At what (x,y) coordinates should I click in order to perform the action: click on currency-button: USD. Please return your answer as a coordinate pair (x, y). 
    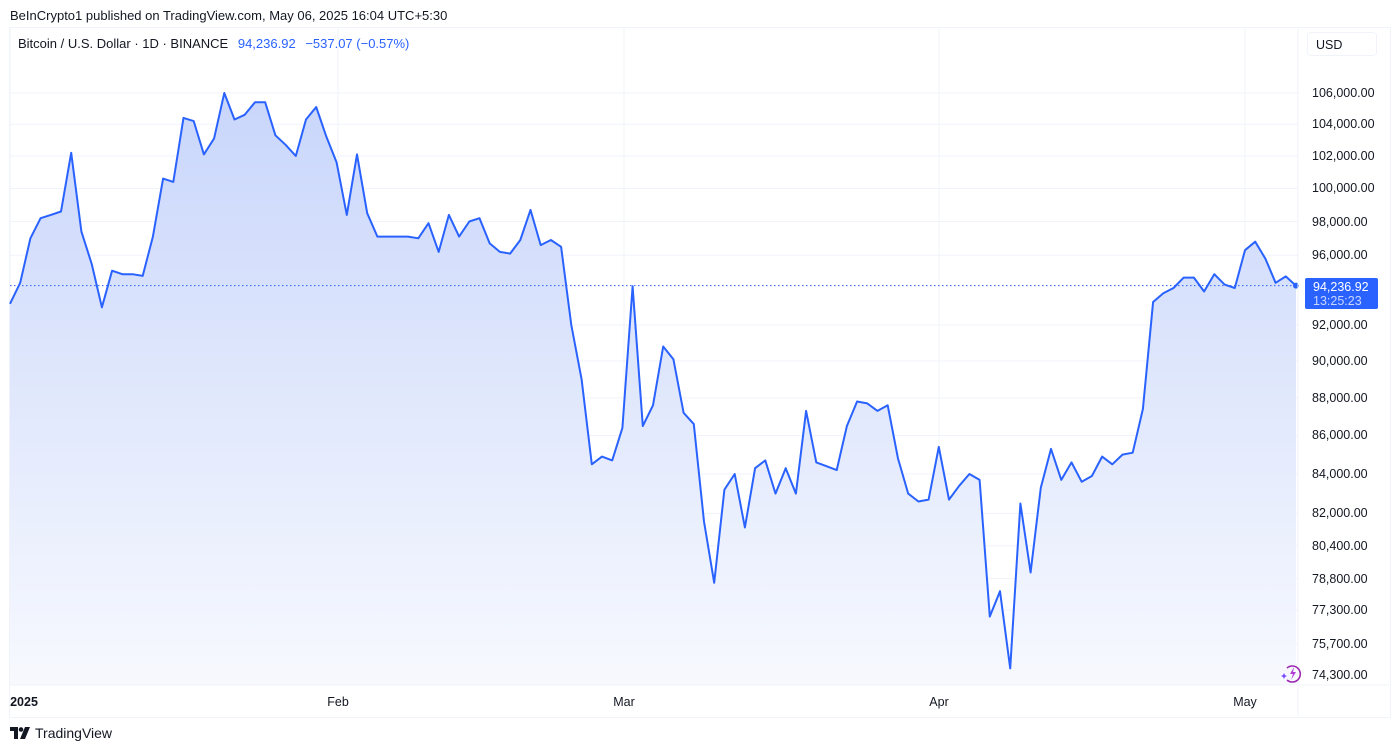
    Looking at the image, I should click on (1342, 44).